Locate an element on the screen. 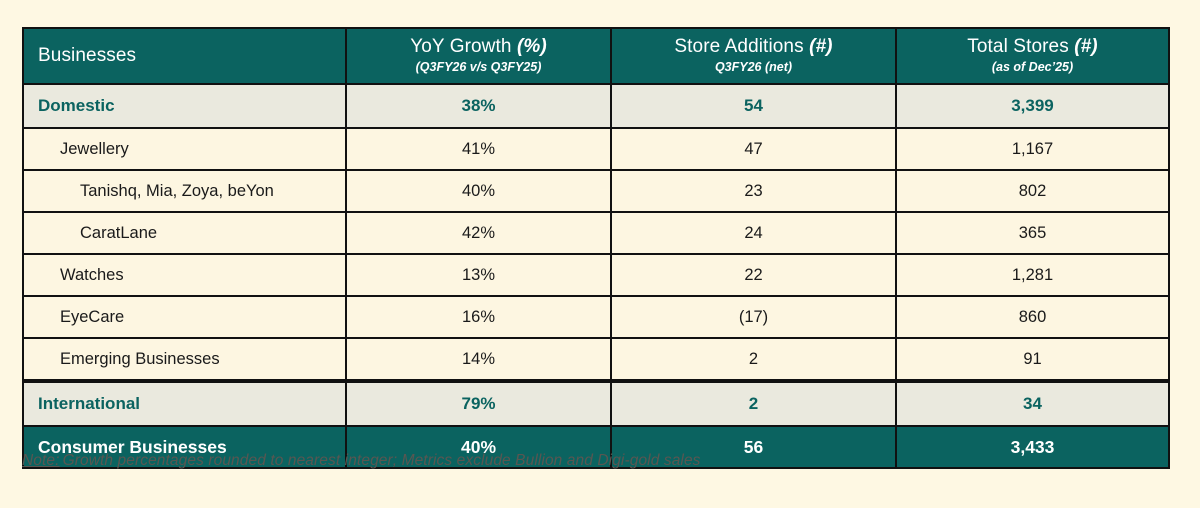  cell-store-additions: 23 is located at coordinates (753, 191).